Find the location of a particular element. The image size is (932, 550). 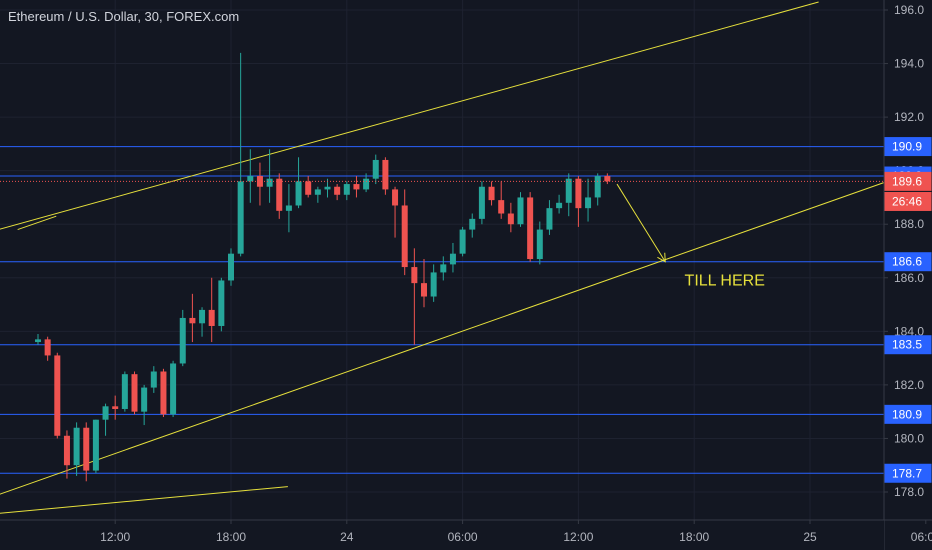

price-tick-label: 182.0 is located at coordinates (909, 385).